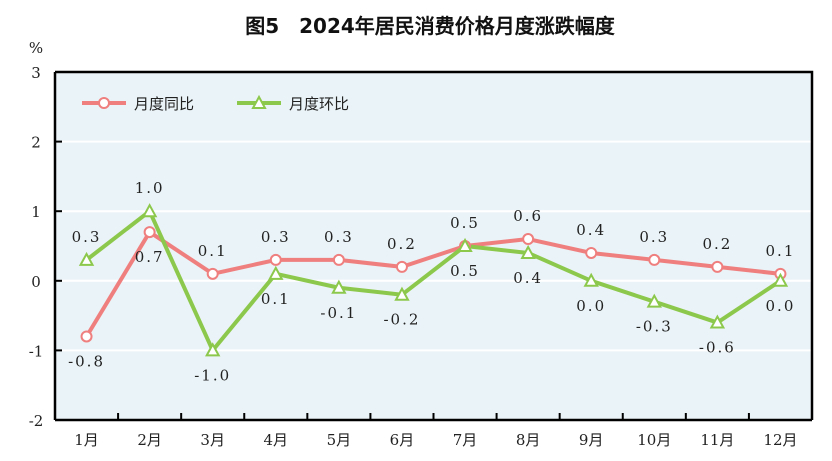 Image resolution: width=832 pixels, height=461 pixels. Describe the element at coordinates (528, 216) in the screenshot. I see `data-label: 0.6` at that location.